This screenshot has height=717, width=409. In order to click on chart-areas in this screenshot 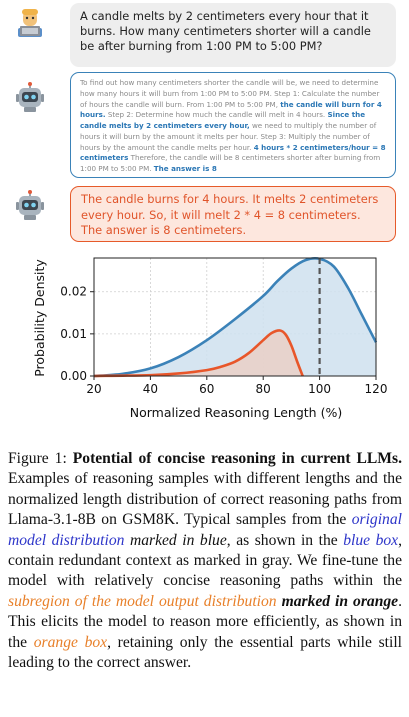, I will do `click(235, 317)`.